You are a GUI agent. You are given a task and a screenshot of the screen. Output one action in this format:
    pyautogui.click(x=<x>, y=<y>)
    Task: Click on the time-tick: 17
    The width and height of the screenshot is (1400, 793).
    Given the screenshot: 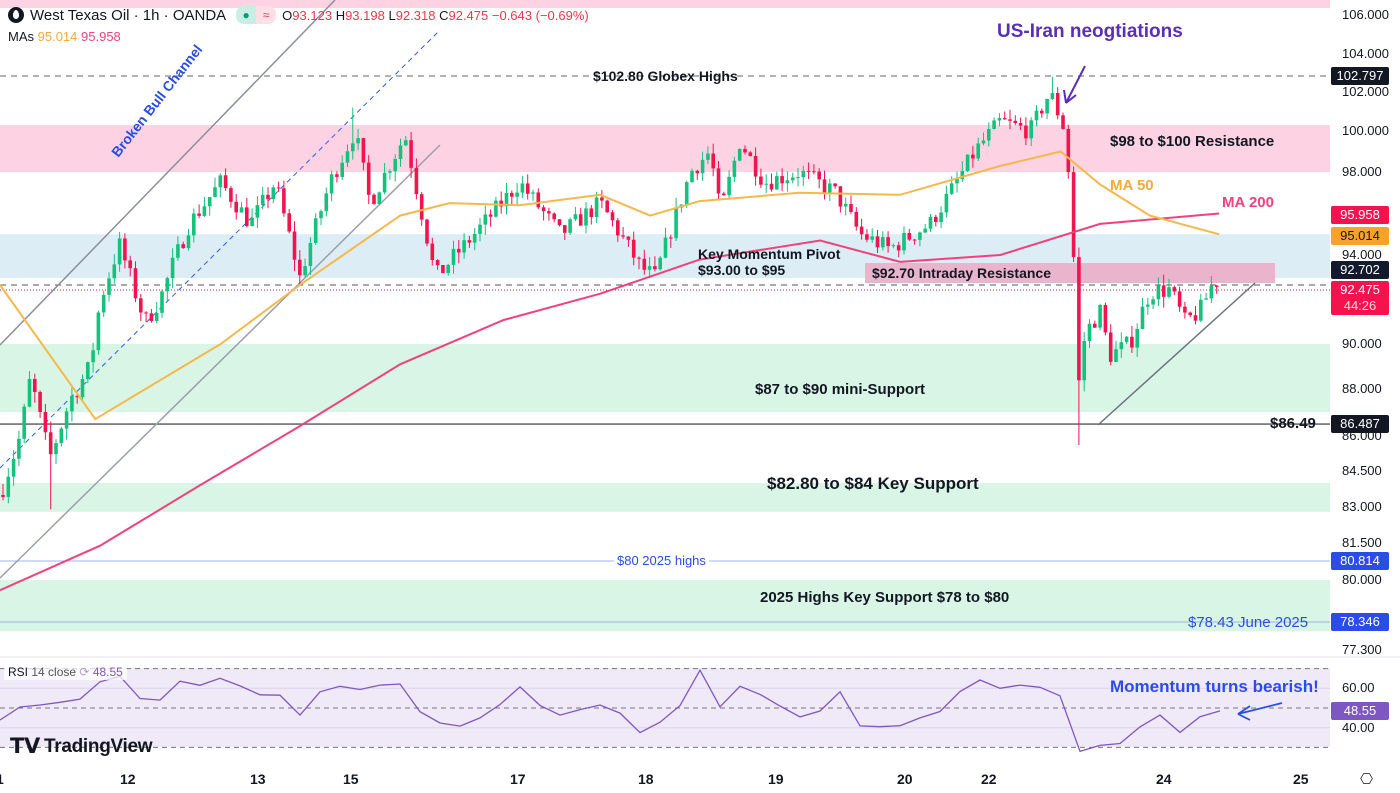 What is the action you would take?
    pyautogui.click(x=518, y=779)
    